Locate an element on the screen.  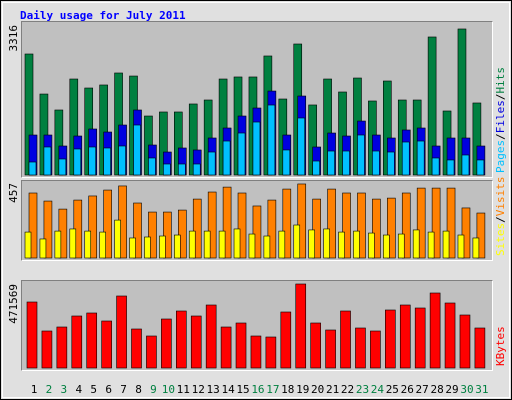
x-tick-label: 26 is located at coordinates (407, 389).